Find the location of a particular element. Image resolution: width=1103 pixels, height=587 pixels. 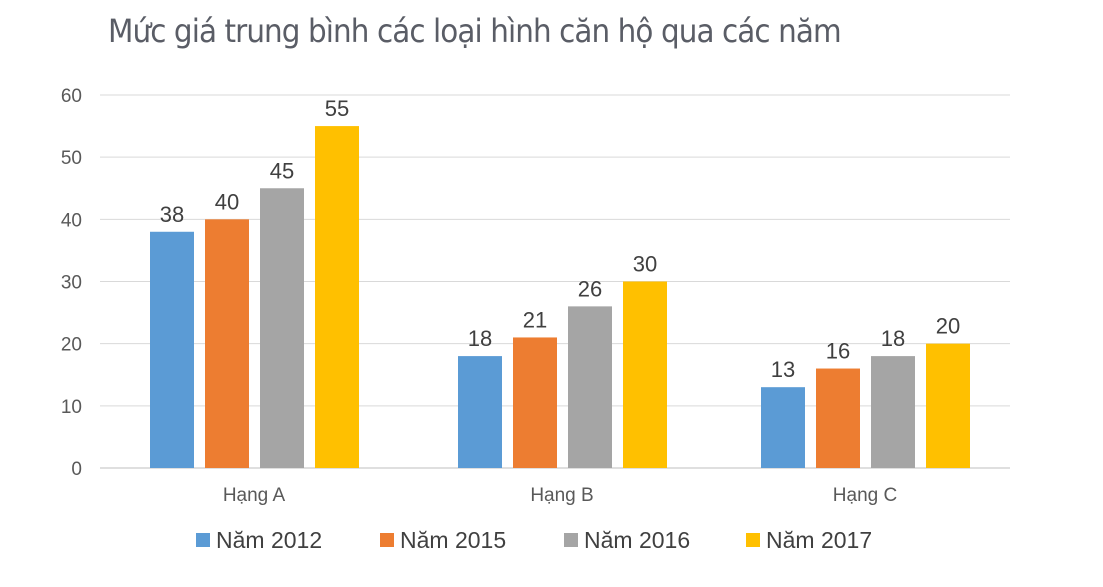

data-label: 20 is located at coordinates (948, 326).